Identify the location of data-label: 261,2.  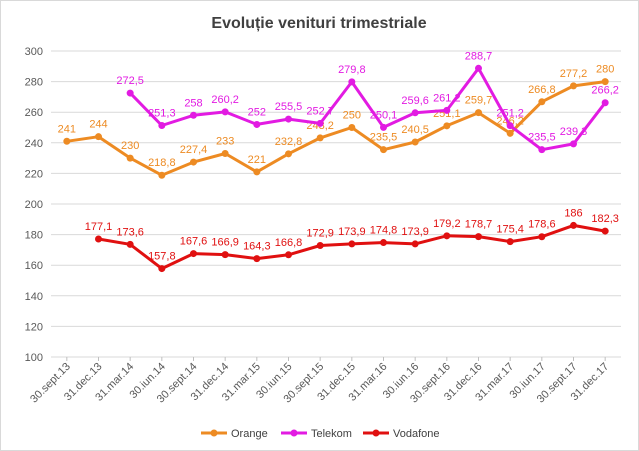
(447, 98).